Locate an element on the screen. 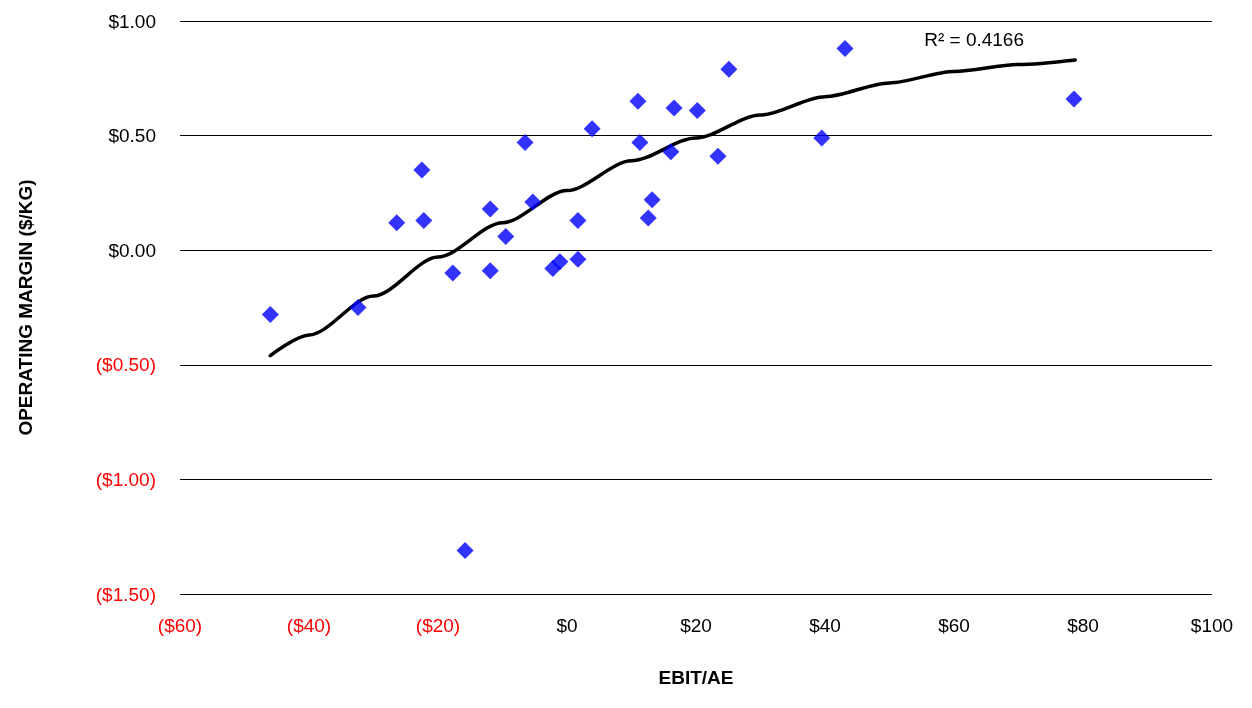 The image size is (1252, 708). x-tick-label: ($40) is located at coordinates (309, 625).